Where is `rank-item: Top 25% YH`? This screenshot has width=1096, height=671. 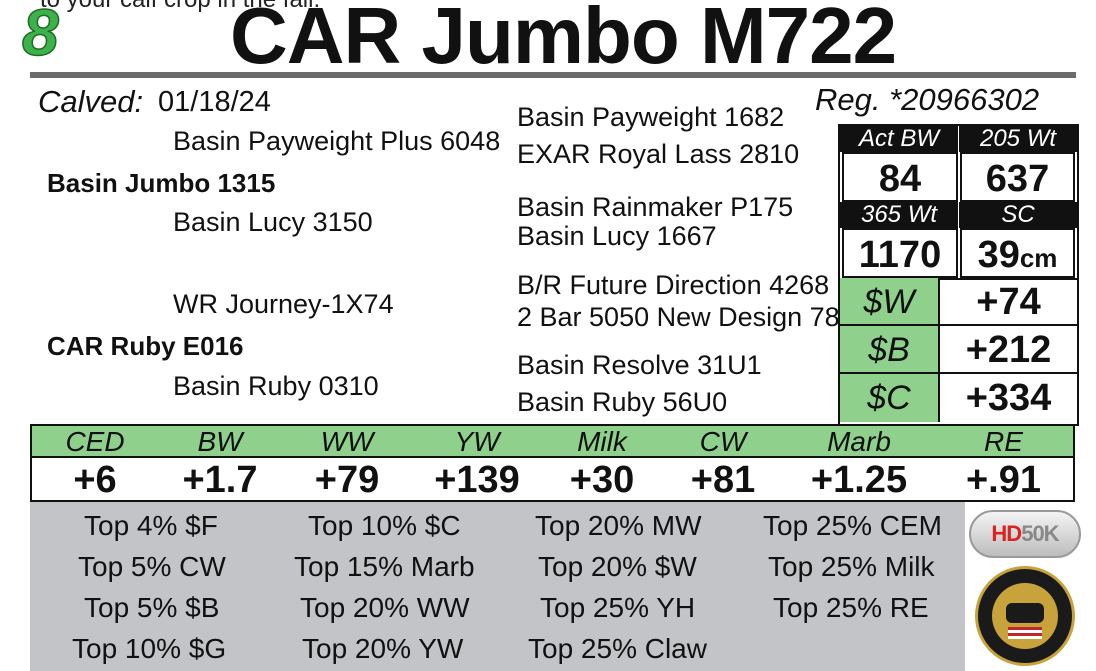 rank-item: Top 25% YH is located at coordinates (618, 607).